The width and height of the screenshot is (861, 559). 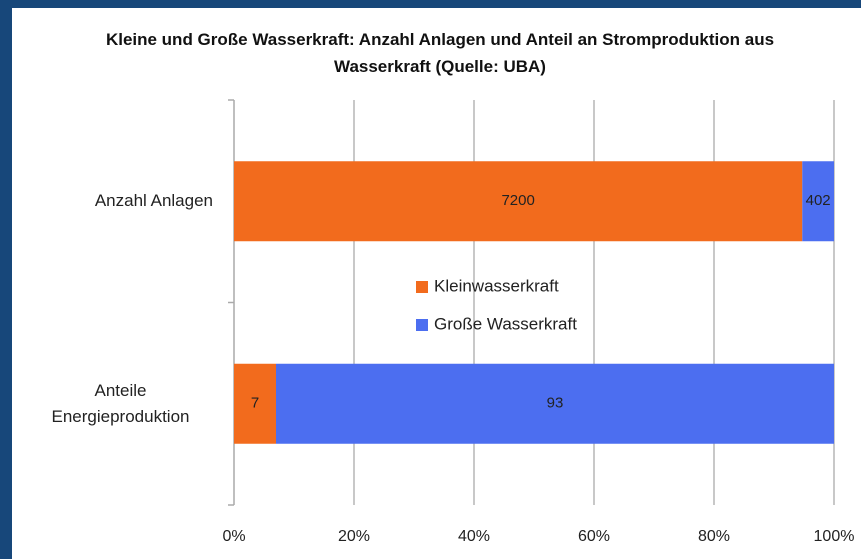 What do you see at coordinates (153, 201) in the screenshot?
I see `y-tick-label-text: Anzahl Anlagen` at bounding box center [153, 201].